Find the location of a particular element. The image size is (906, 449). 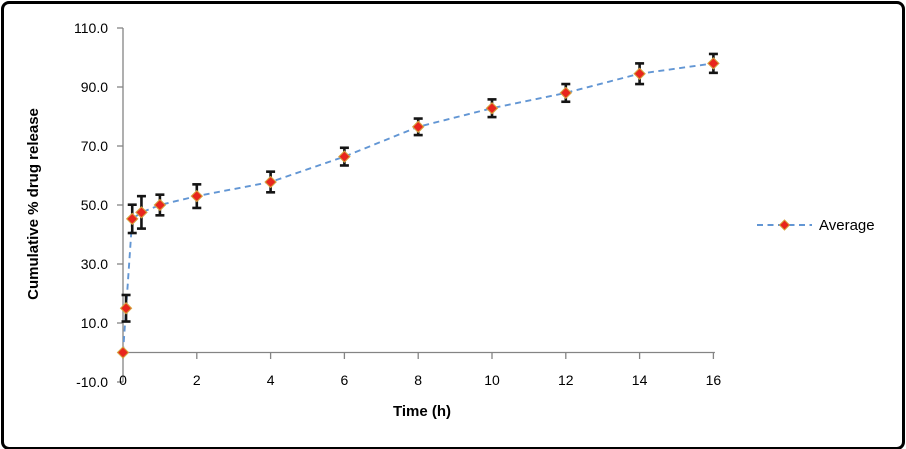

y-tick-label: -10.0 is located at coordinates (92, 382).